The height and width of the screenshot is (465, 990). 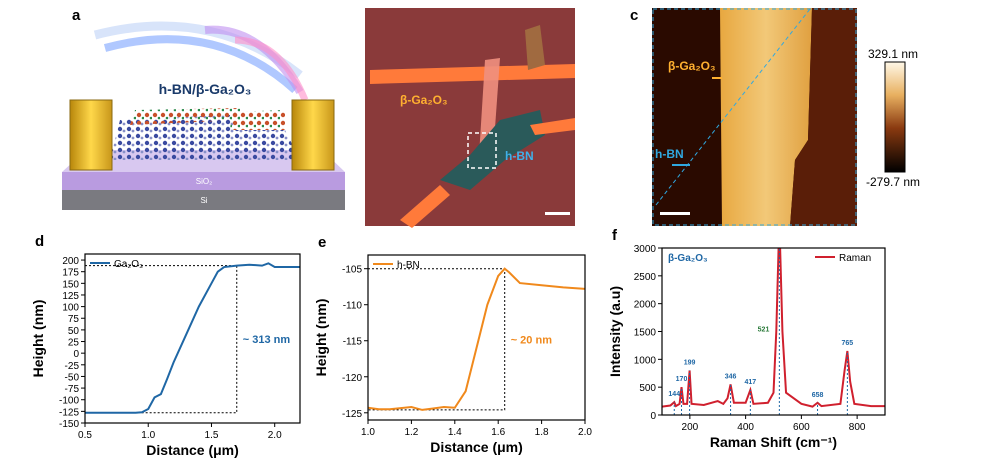 I want to click on x-tick-label: 200, so click(x=690, y=427).